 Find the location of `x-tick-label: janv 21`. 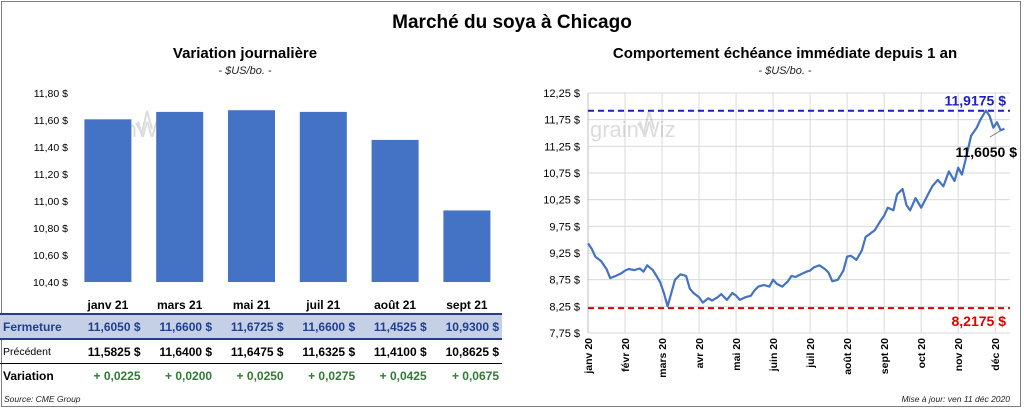

x-tick-label: janv 21 is located at coordinates (108, 305).